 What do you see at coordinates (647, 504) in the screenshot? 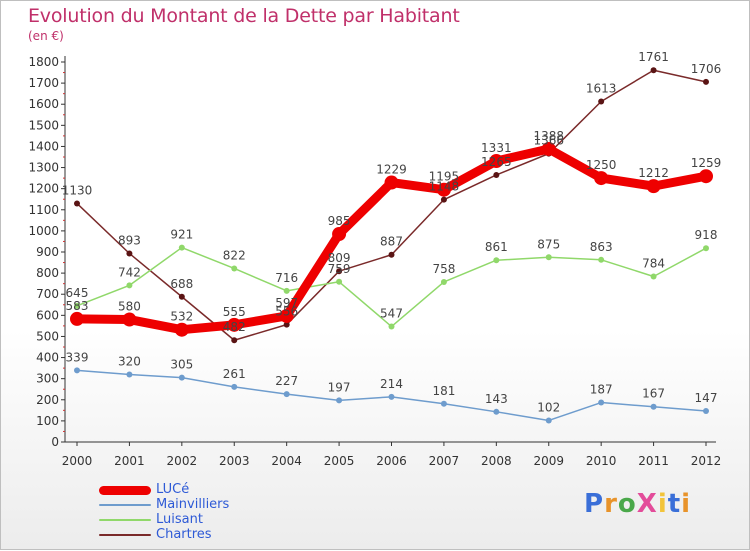
I see `logo-letter: X` at bounding box center [647, 504].